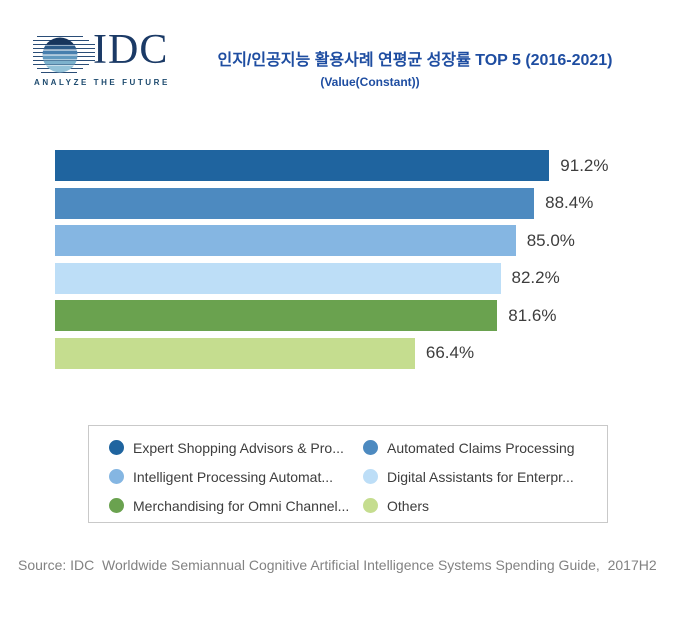 The width and height of the screenshot is (680, 619). What do you see at coordinates (485, 505) in the screenshot?
I see `legend-item-6: Others` at bounding box center [485, 505].